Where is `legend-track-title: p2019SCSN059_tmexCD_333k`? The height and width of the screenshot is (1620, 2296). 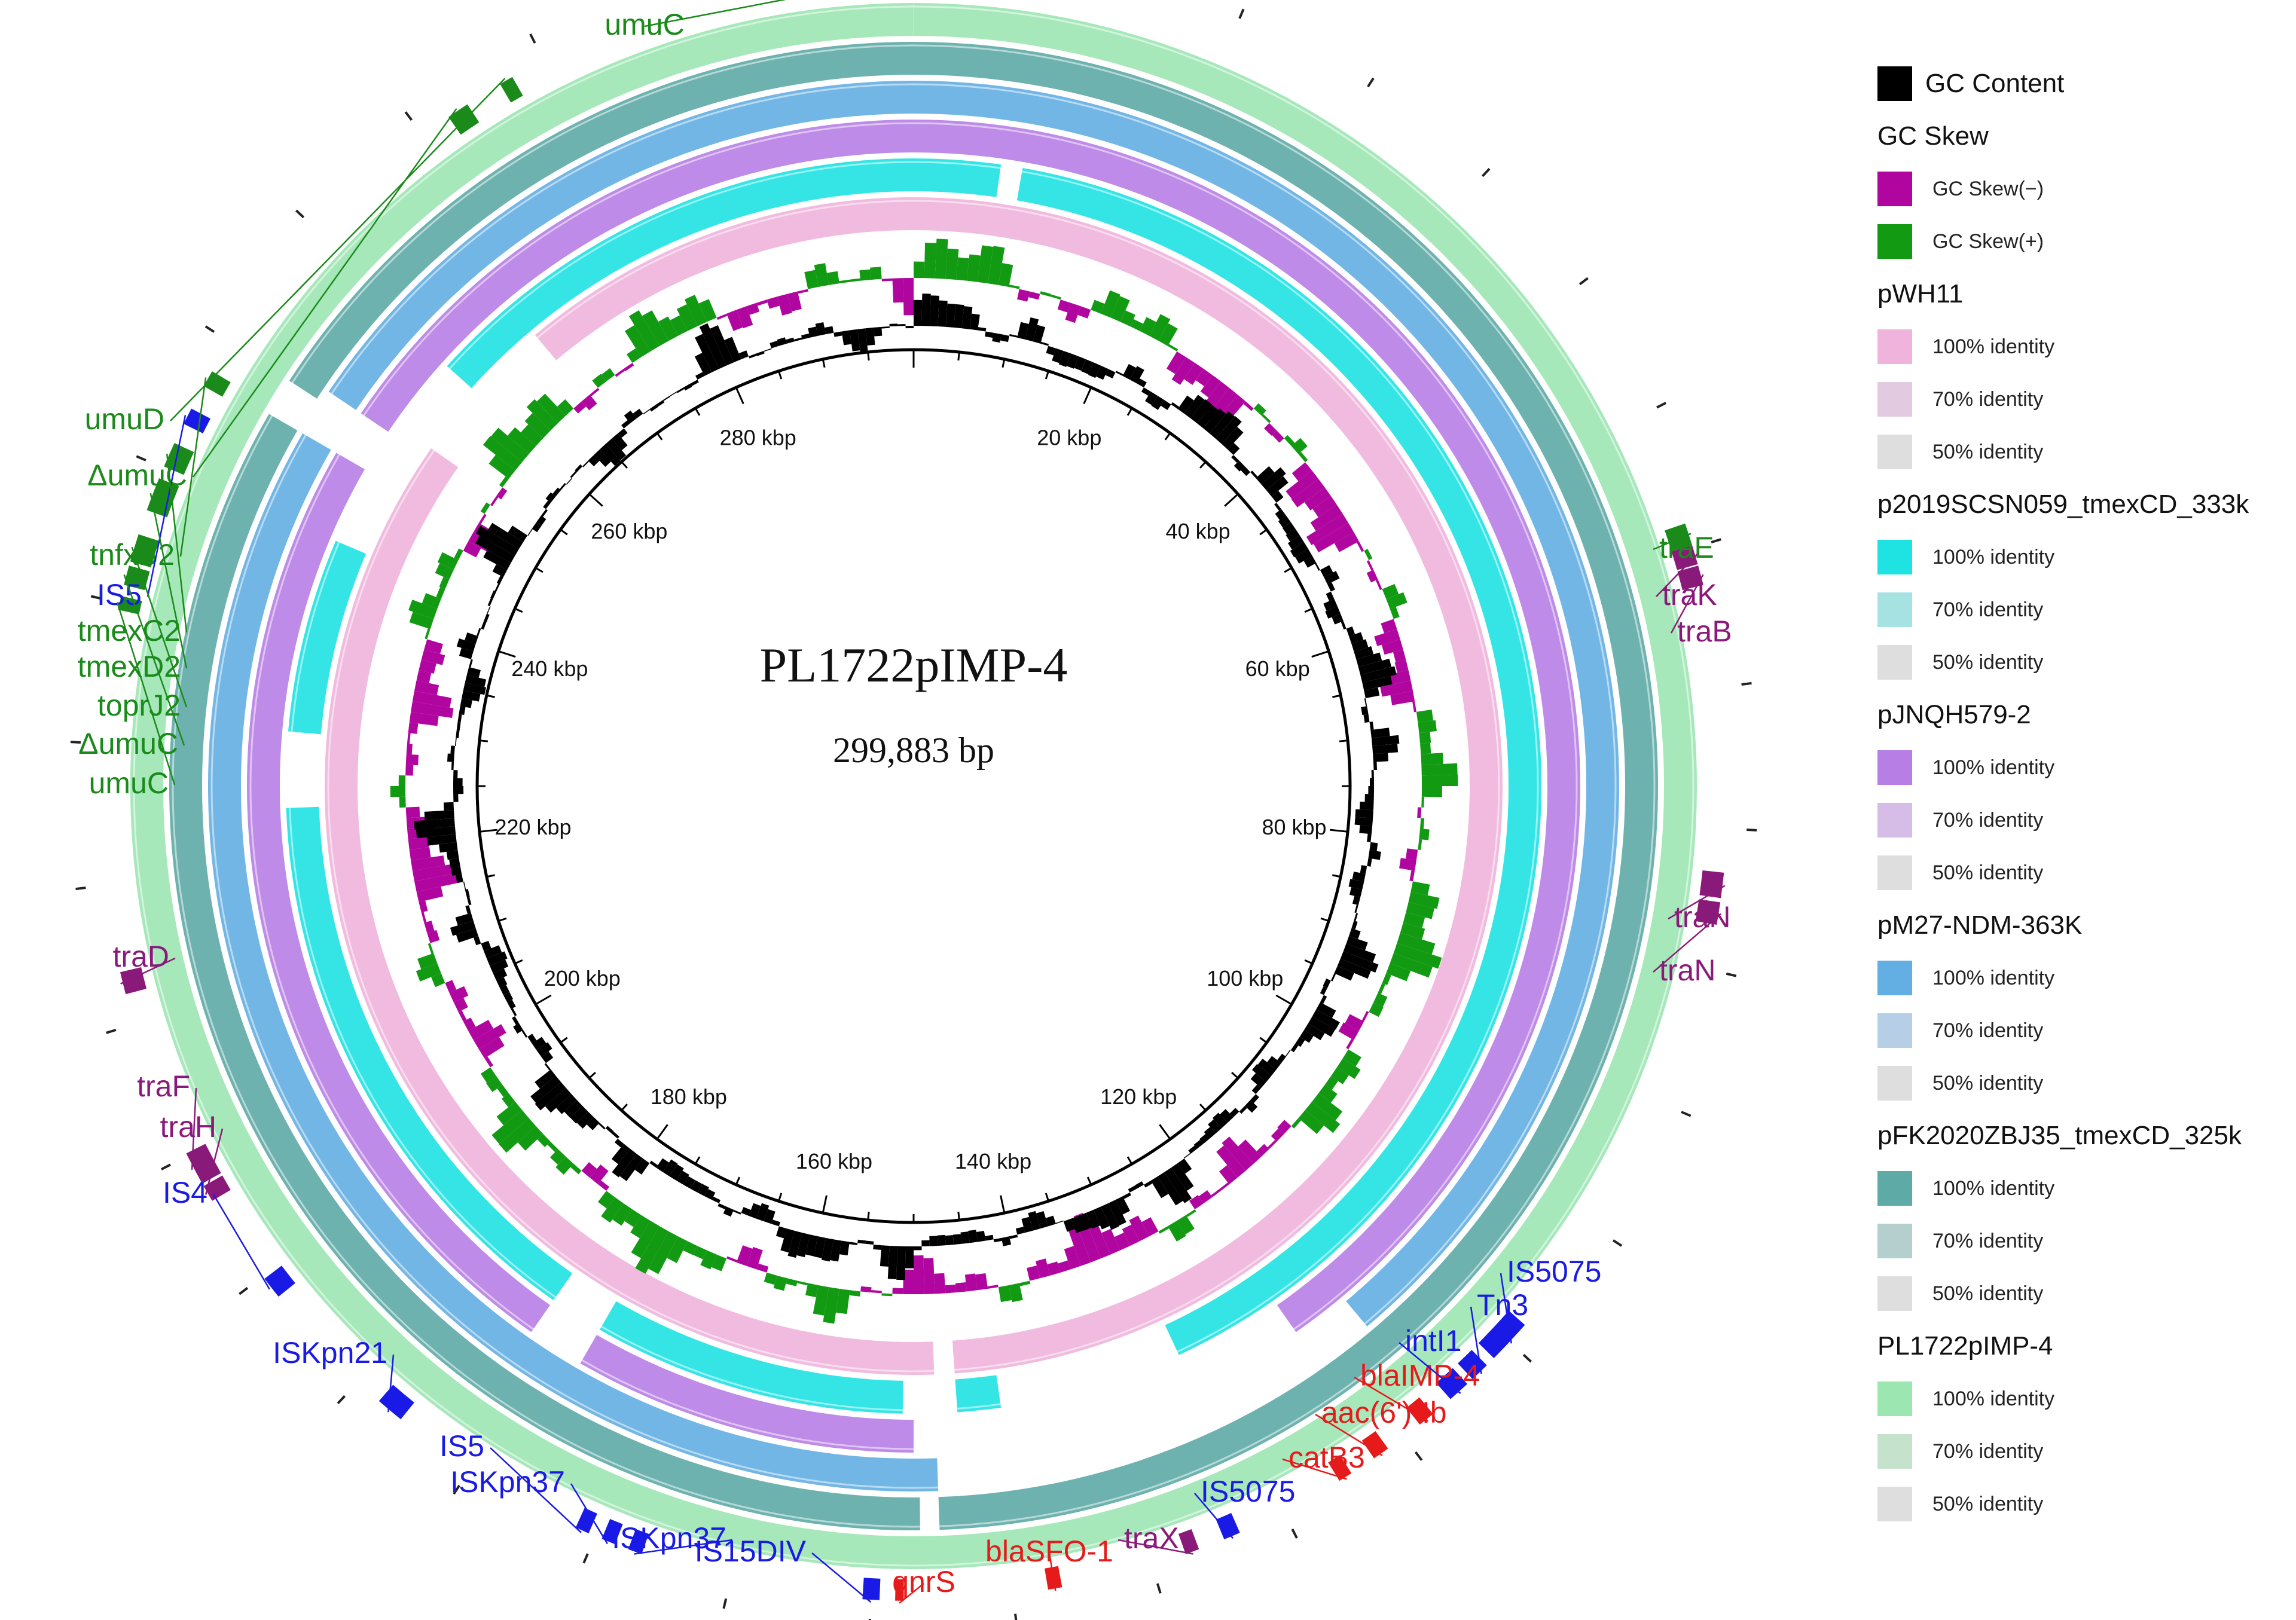 legend-track-title: p2019SCSN059_tmexCD_333k is located at coordinates (2080, 505).